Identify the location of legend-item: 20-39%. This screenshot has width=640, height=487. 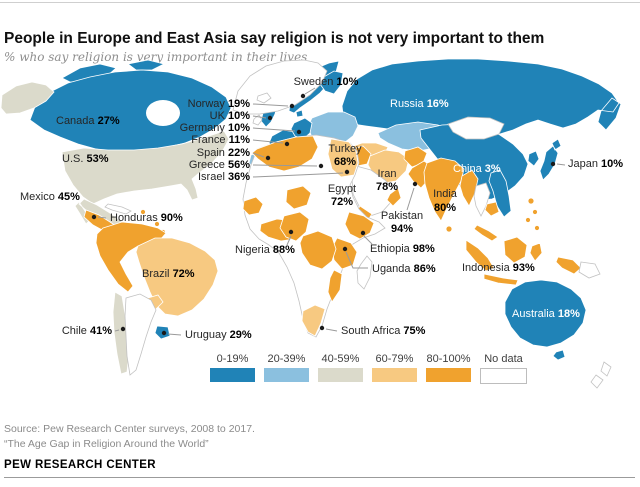
(286, 368).